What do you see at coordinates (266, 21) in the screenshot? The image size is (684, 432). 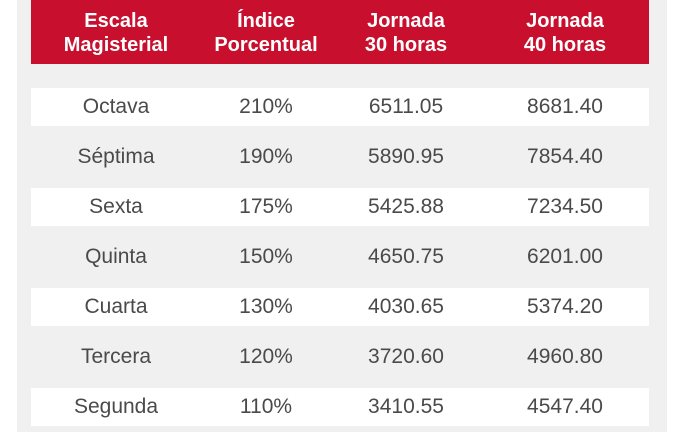 I see `header-line: Índice` at bounding box center [266, 21].